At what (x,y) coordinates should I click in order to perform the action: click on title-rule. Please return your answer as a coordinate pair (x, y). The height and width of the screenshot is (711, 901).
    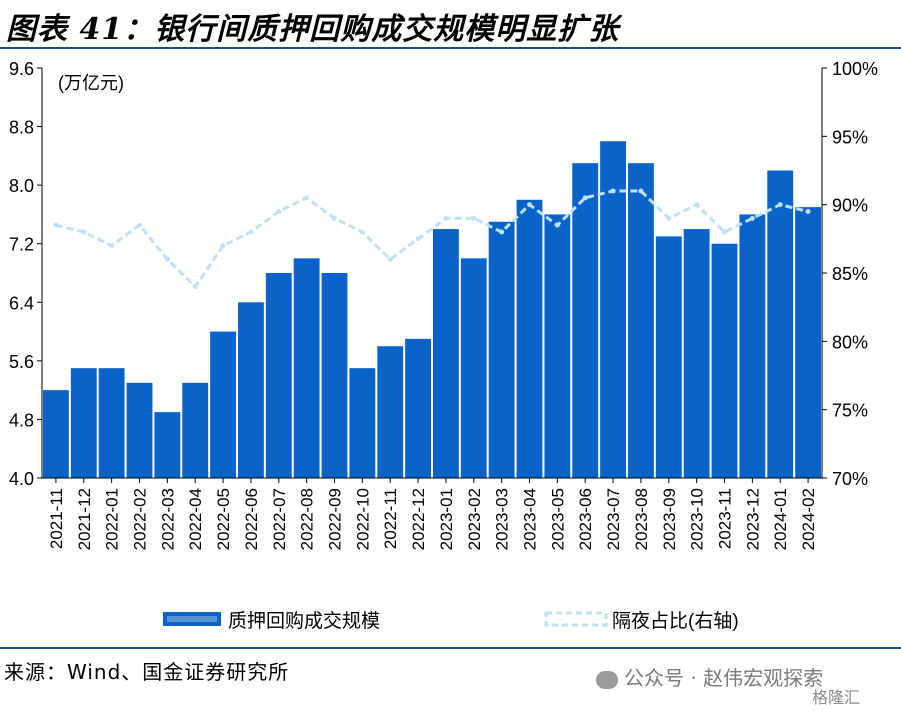
    Looking at the image, I should click on (450, 48).